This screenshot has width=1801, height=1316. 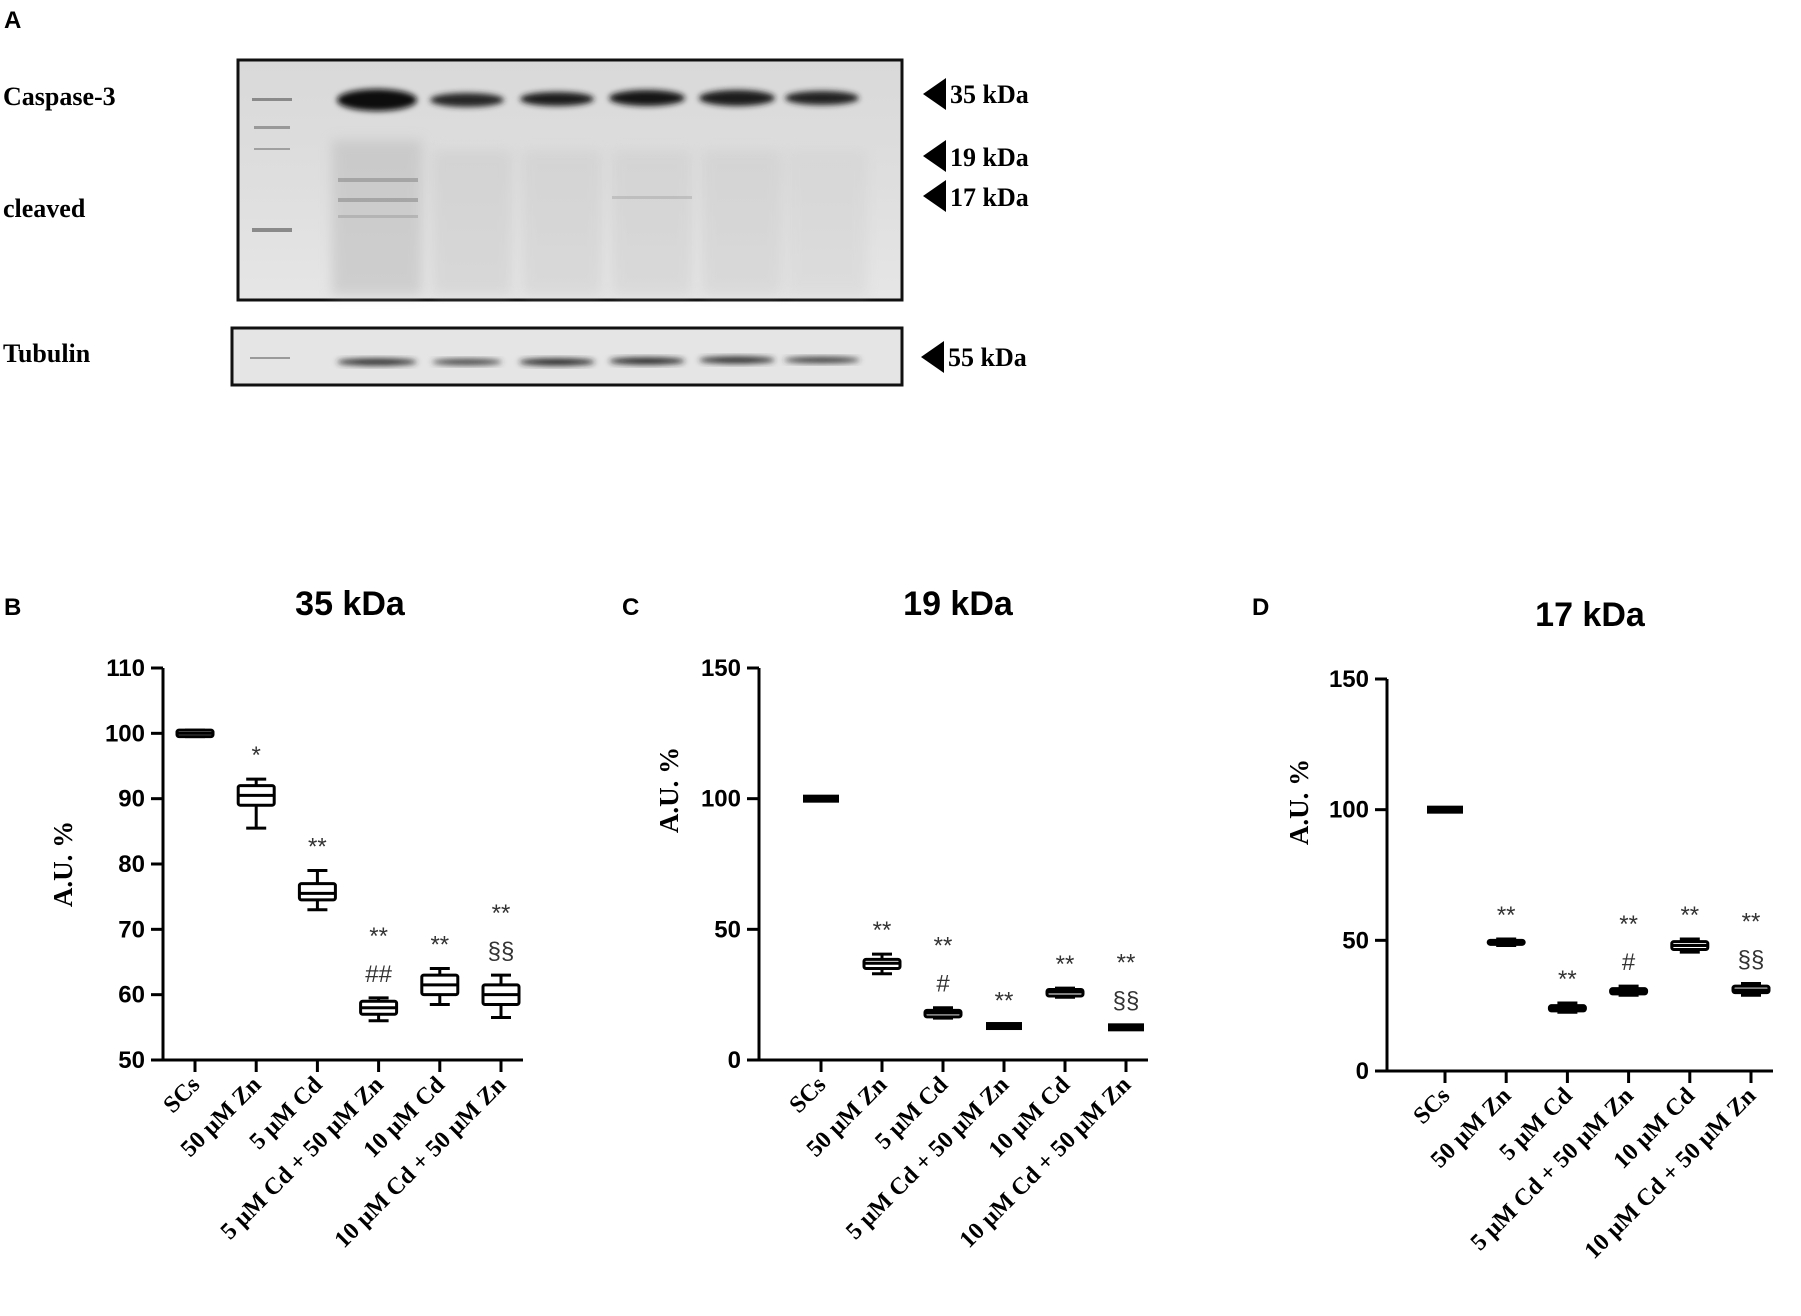 I want to click on marker-35kda: 35 kDa, so click(x=976, y=94).